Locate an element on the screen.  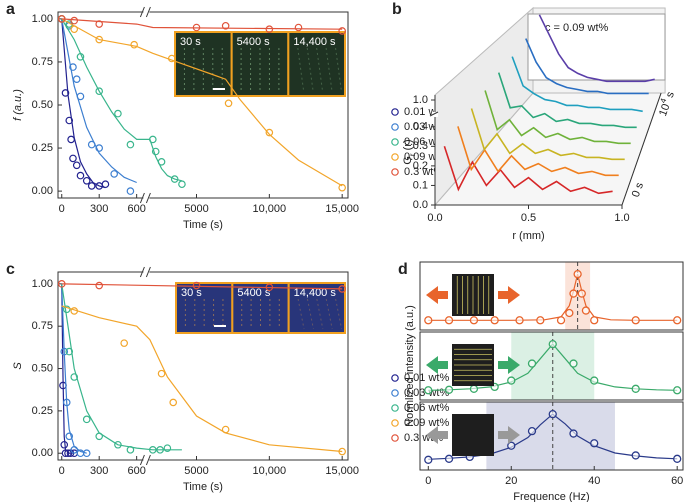
x-tick-label: 0.5 is located at coordinates (528, 218).